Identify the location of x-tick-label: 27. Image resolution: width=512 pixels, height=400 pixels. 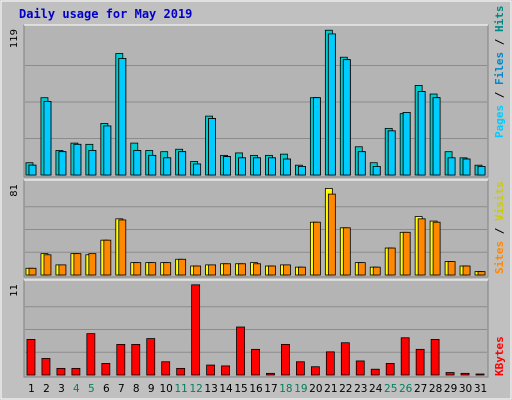
(420, 389).